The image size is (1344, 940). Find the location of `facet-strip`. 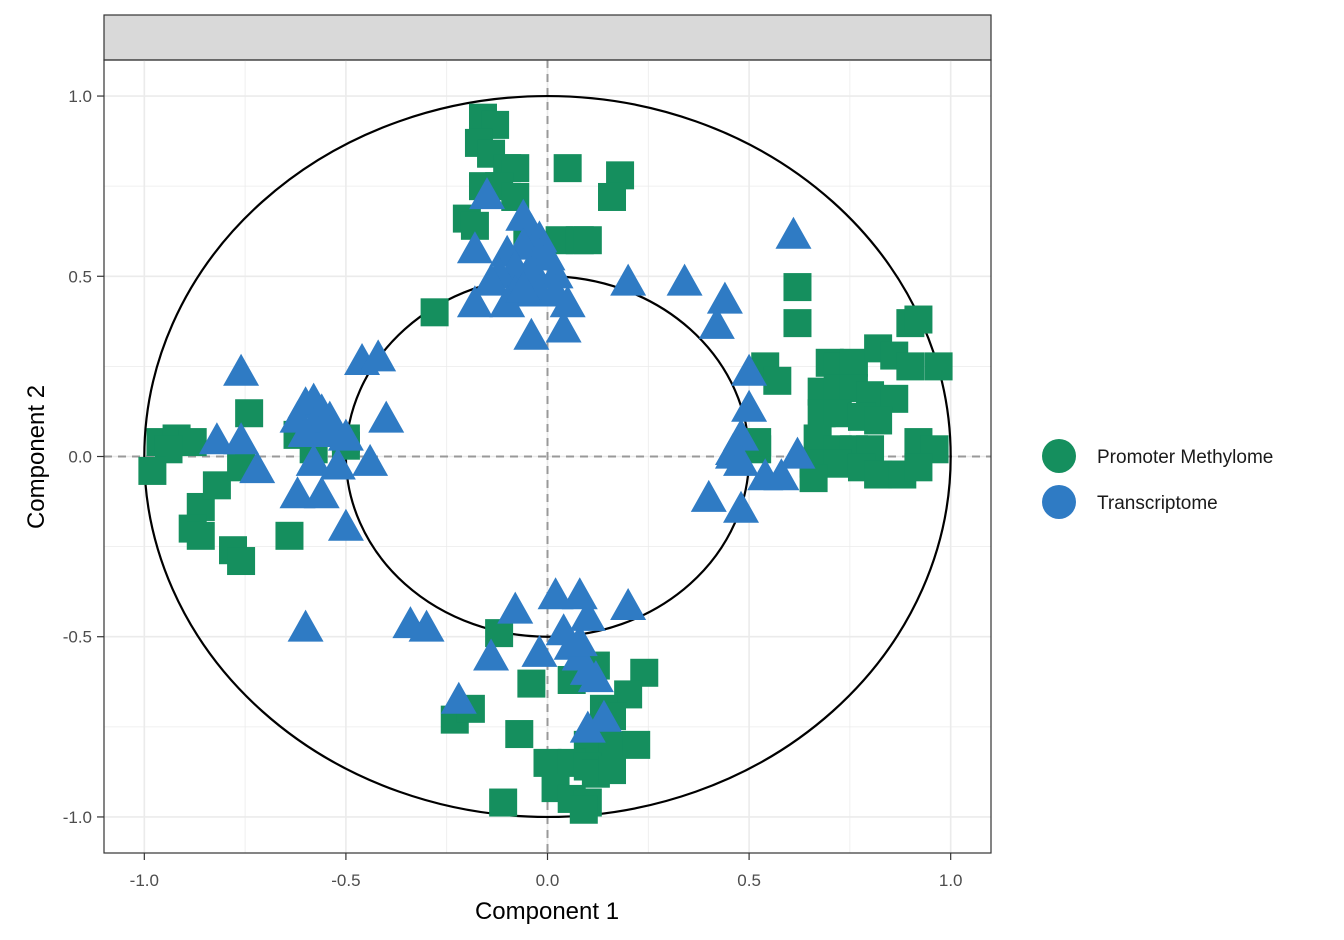

facet-strip is located at coordinates (547, 37).